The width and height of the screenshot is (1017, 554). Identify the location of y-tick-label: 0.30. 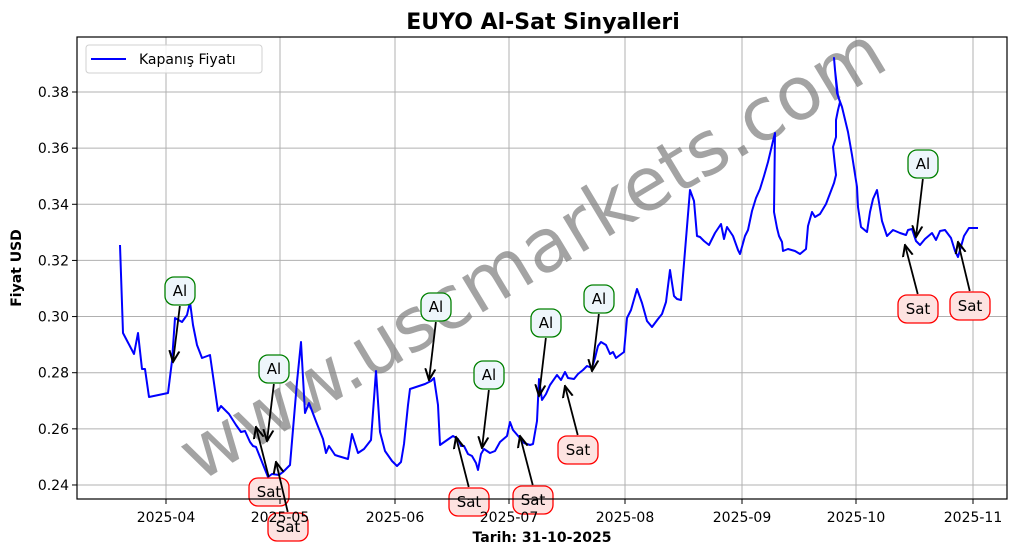
(53, 318).